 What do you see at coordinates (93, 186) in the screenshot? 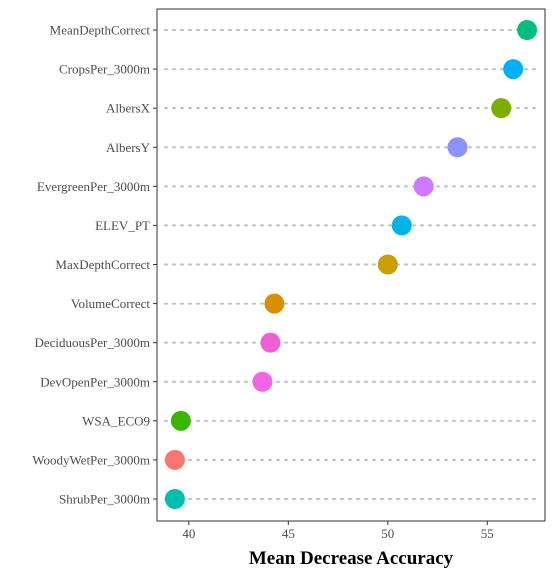
I see `y-tick-label: EvergreenPer_3000m` at bounding box center [93, 186].